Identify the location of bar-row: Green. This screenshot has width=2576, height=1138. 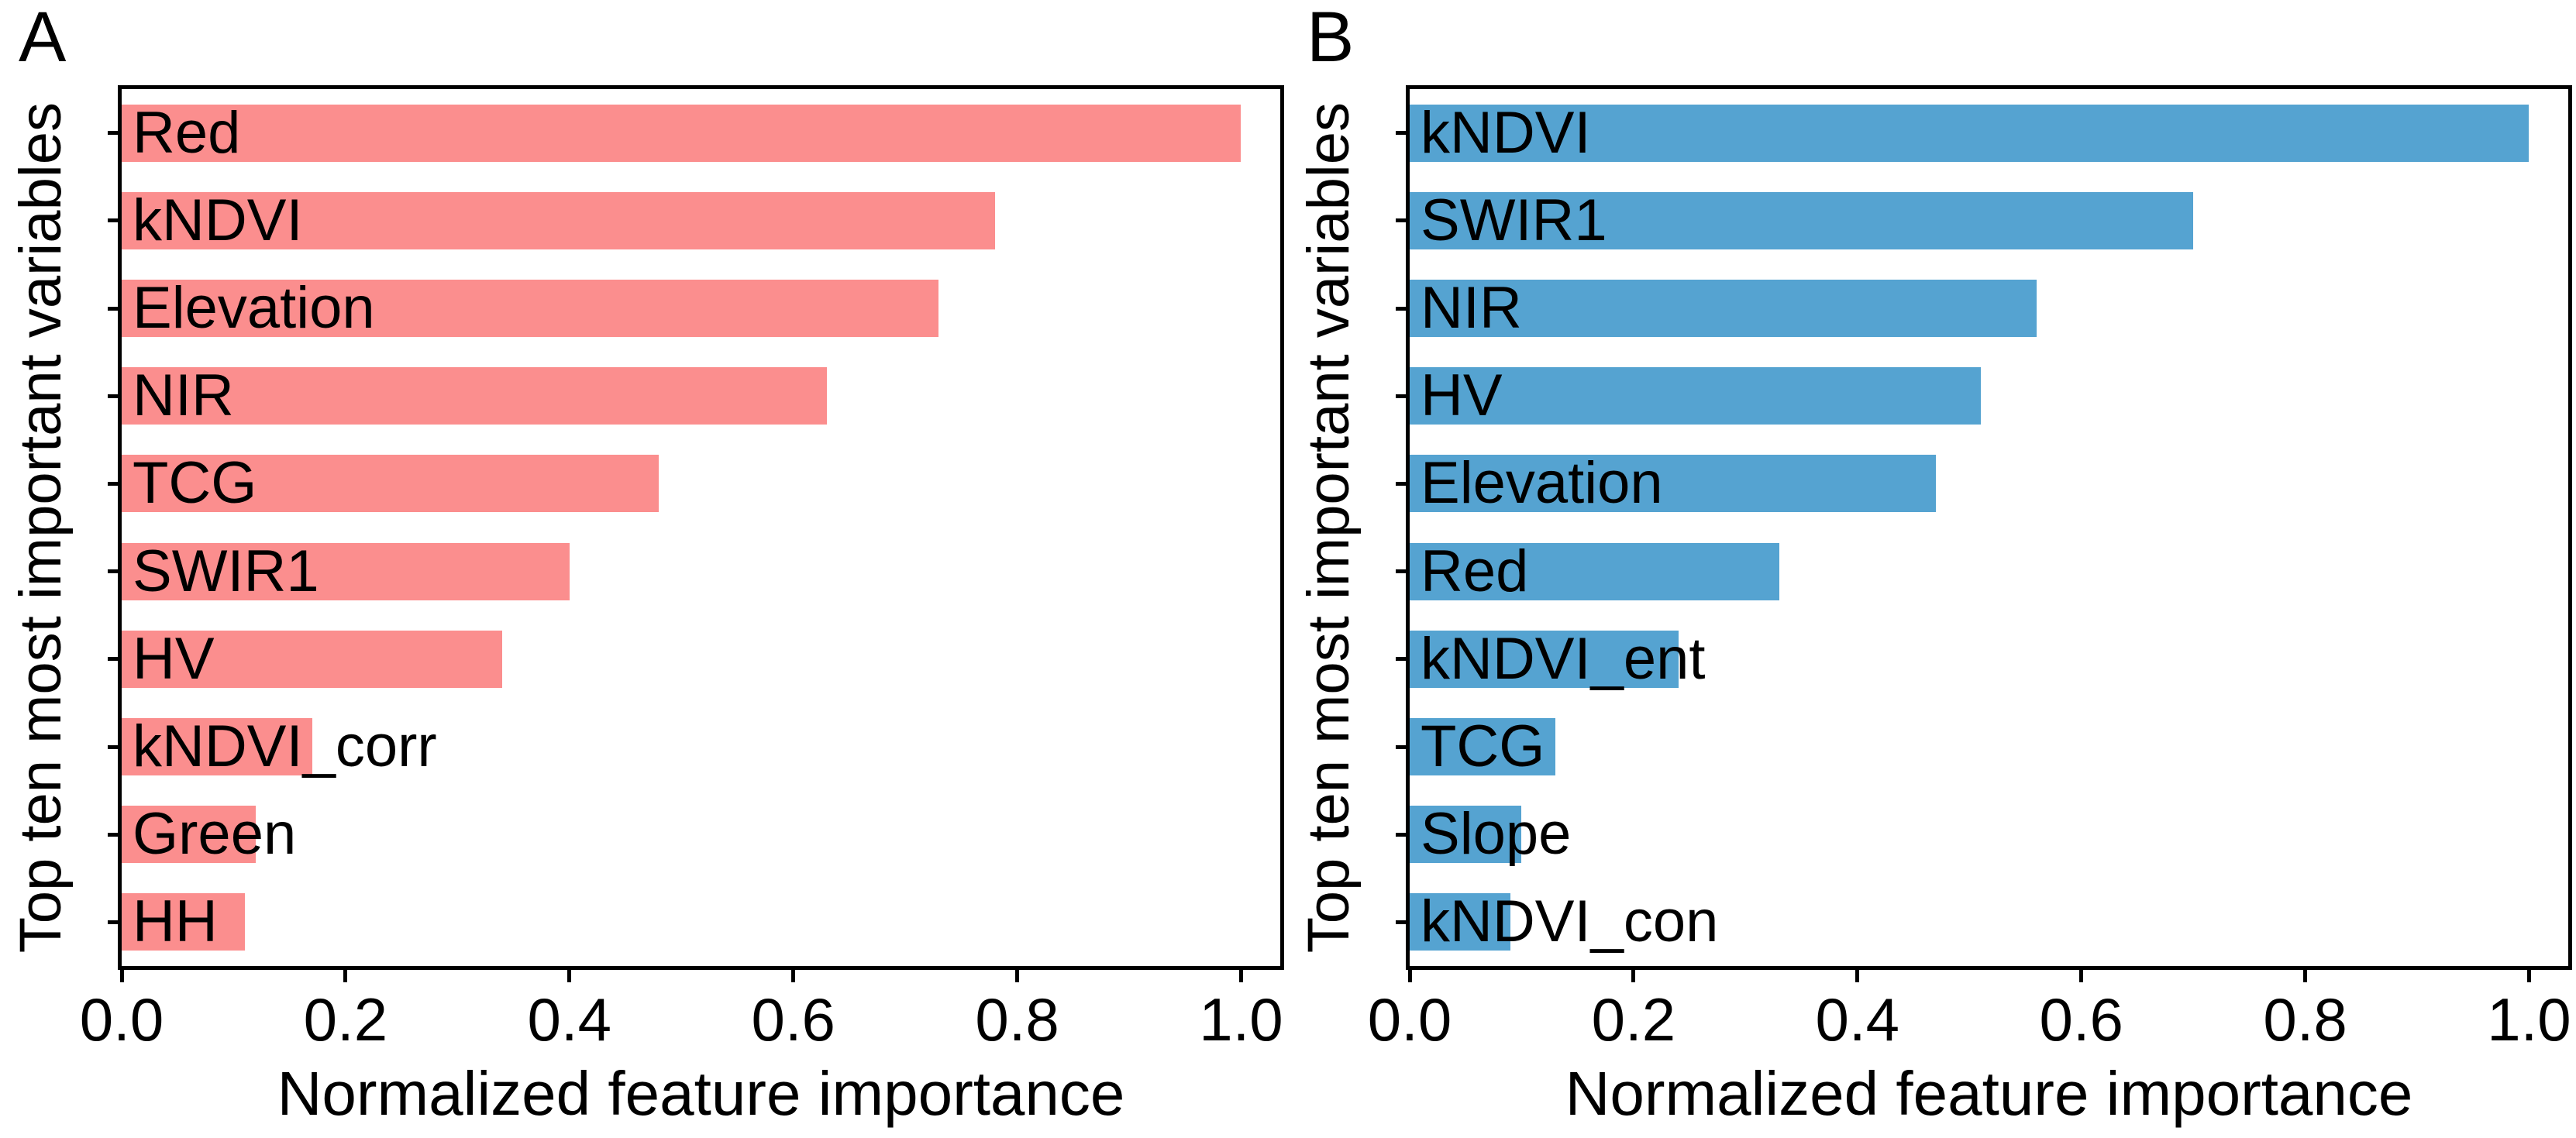
(701, 834).